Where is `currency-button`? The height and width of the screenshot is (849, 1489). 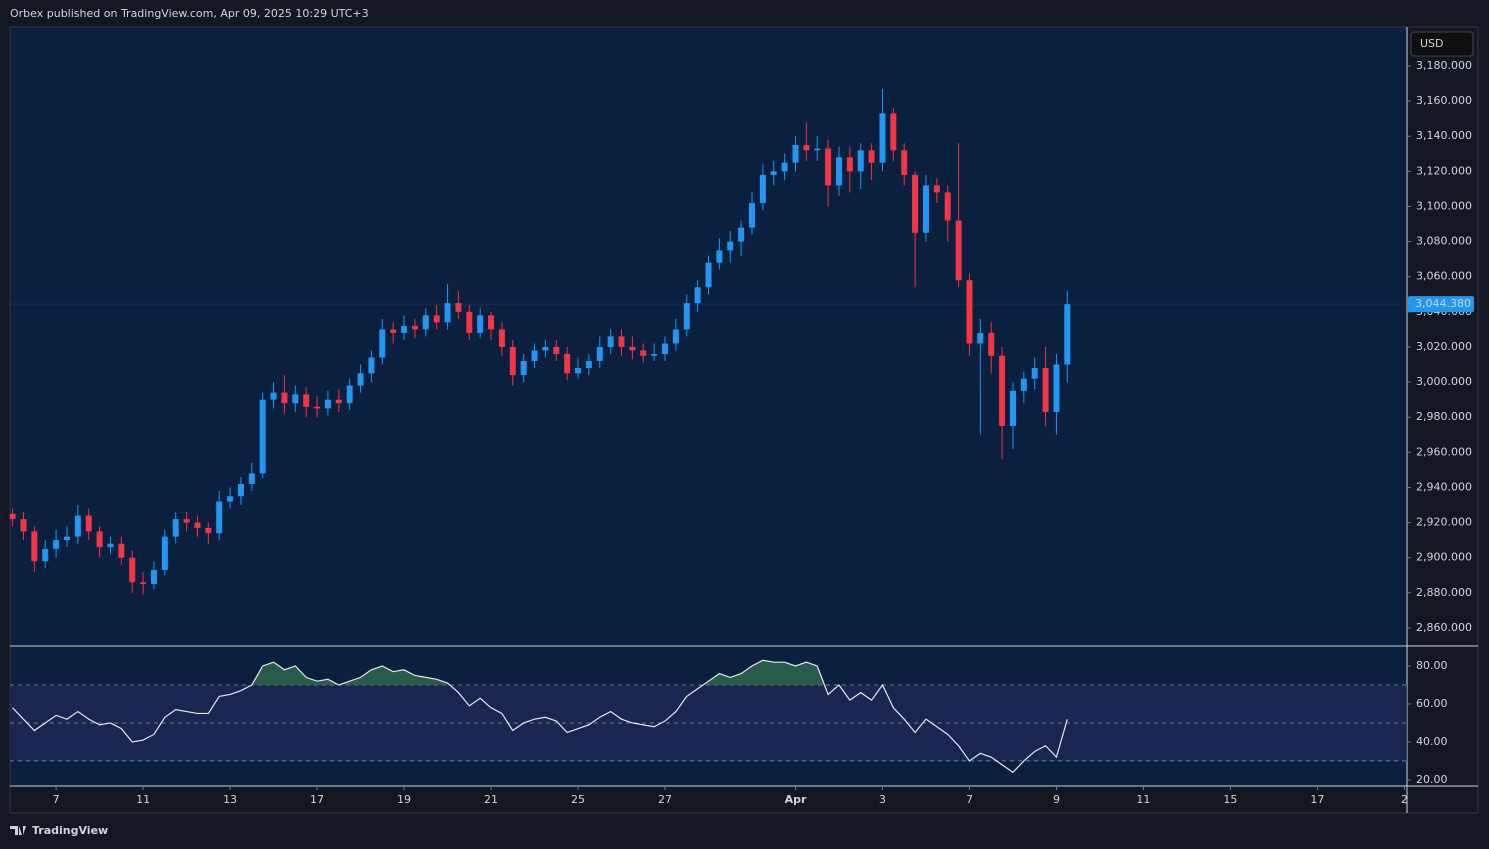
currency-button is located at coordinates (1442, 44).